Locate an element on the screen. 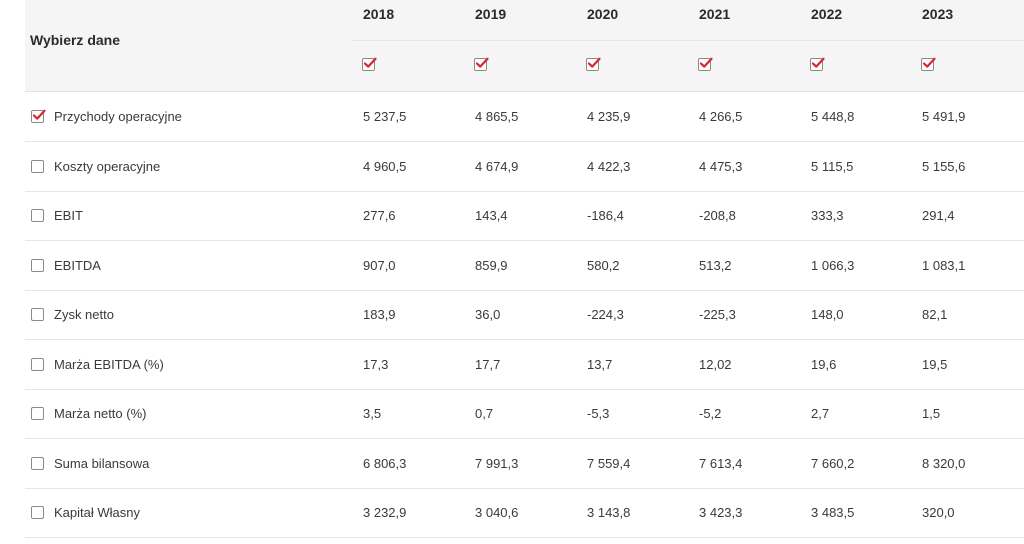 The height and width of the screenshot is (544, 1024). table-cell: 12,02 is located at coordinates (715, 364).